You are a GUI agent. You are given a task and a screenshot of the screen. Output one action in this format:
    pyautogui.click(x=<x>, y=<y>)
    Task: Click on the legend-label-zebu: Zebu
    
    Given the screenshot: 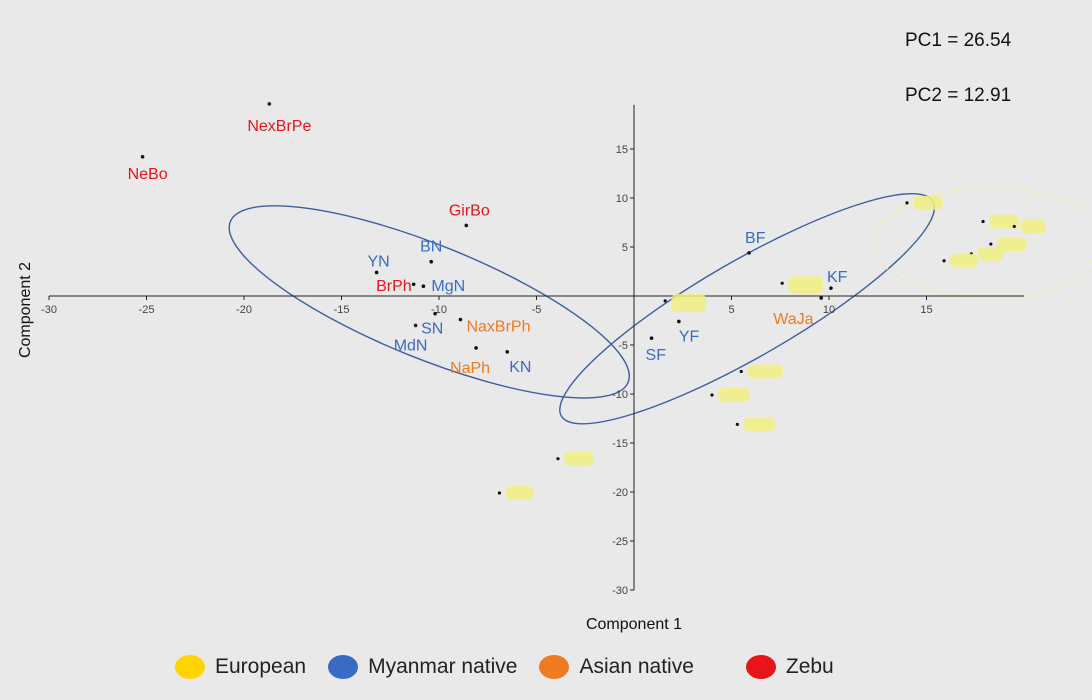 What is the action you would take?
    pyautogui.click(x=809, y=666)
    